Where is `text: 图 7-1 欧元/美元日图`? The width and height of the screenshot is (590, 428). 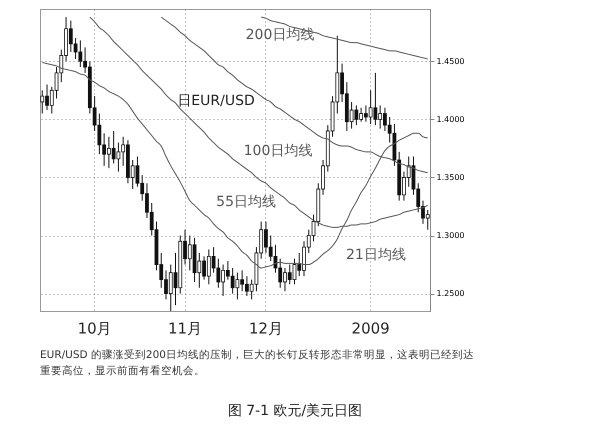 text: 图 7-1 欧元/美元日图 is located at coordinates (295, 411).